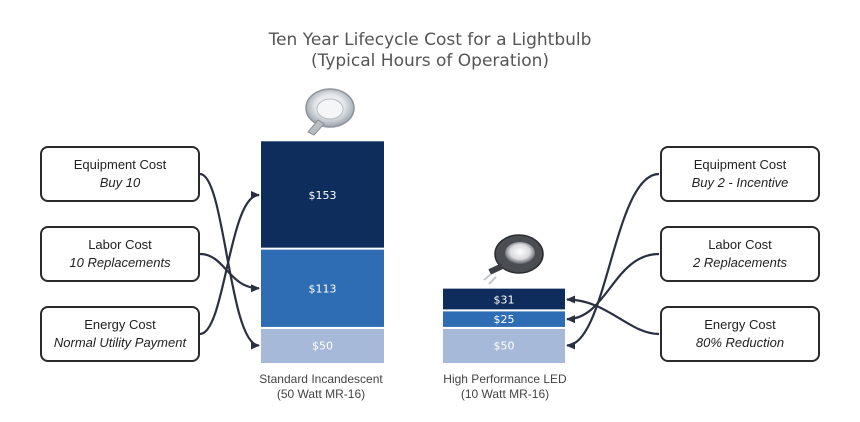  What do you see at coordinates (120, 342) in the screenshot?
I see `callout-subtitle: Normal Utility Payment` at bounding box center [120, 342].